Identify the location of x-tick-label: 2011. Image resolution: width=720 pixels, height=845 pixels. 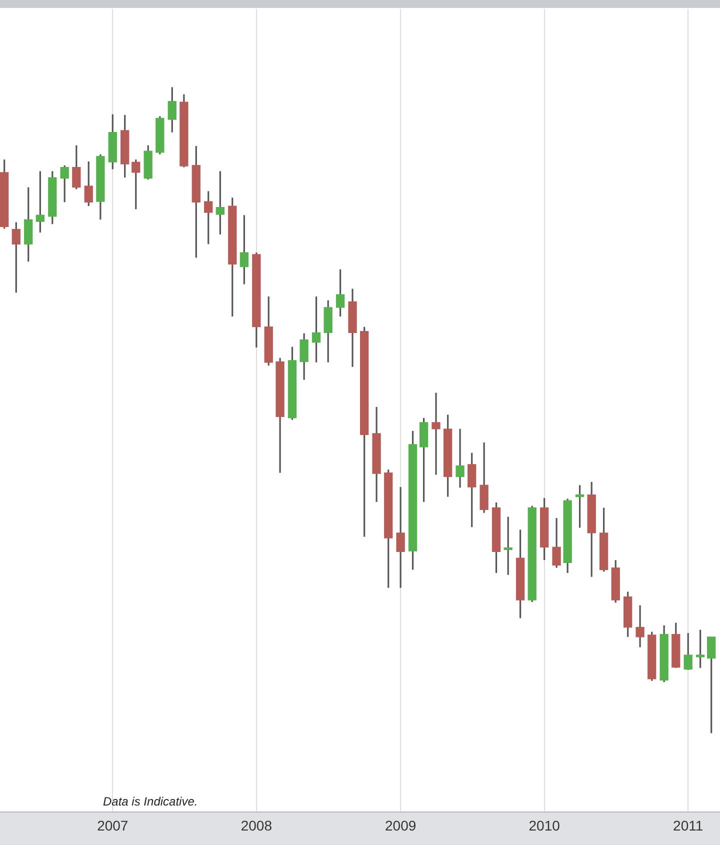
(688, 825).